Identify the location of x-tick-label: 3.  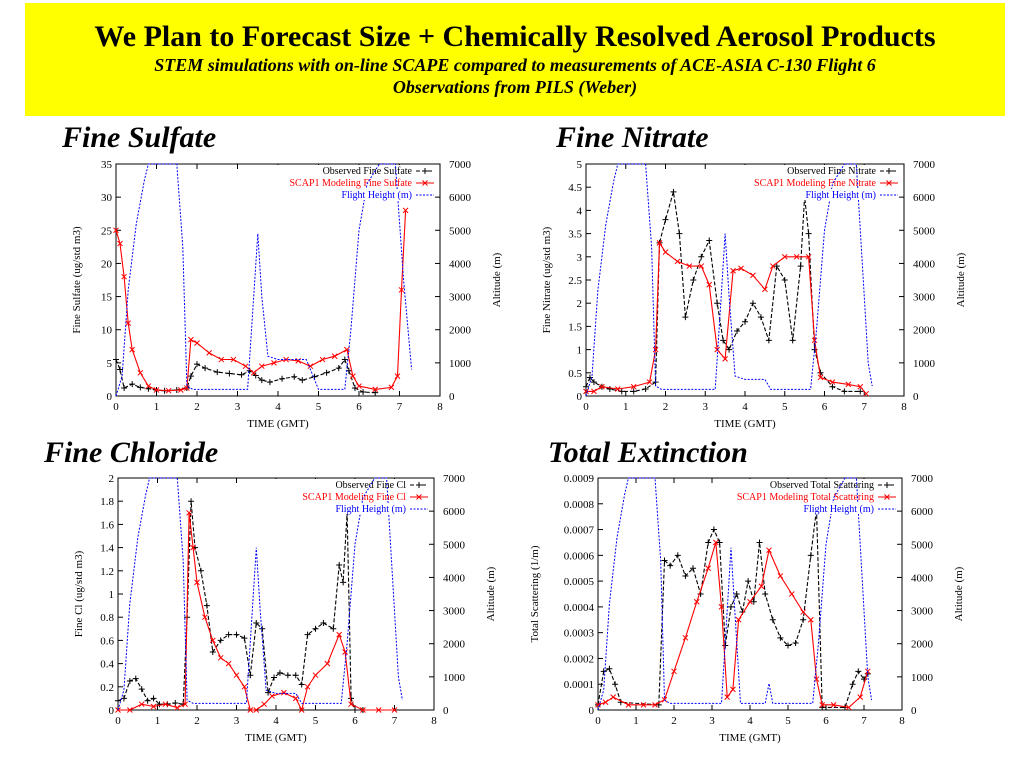
(237, 721).